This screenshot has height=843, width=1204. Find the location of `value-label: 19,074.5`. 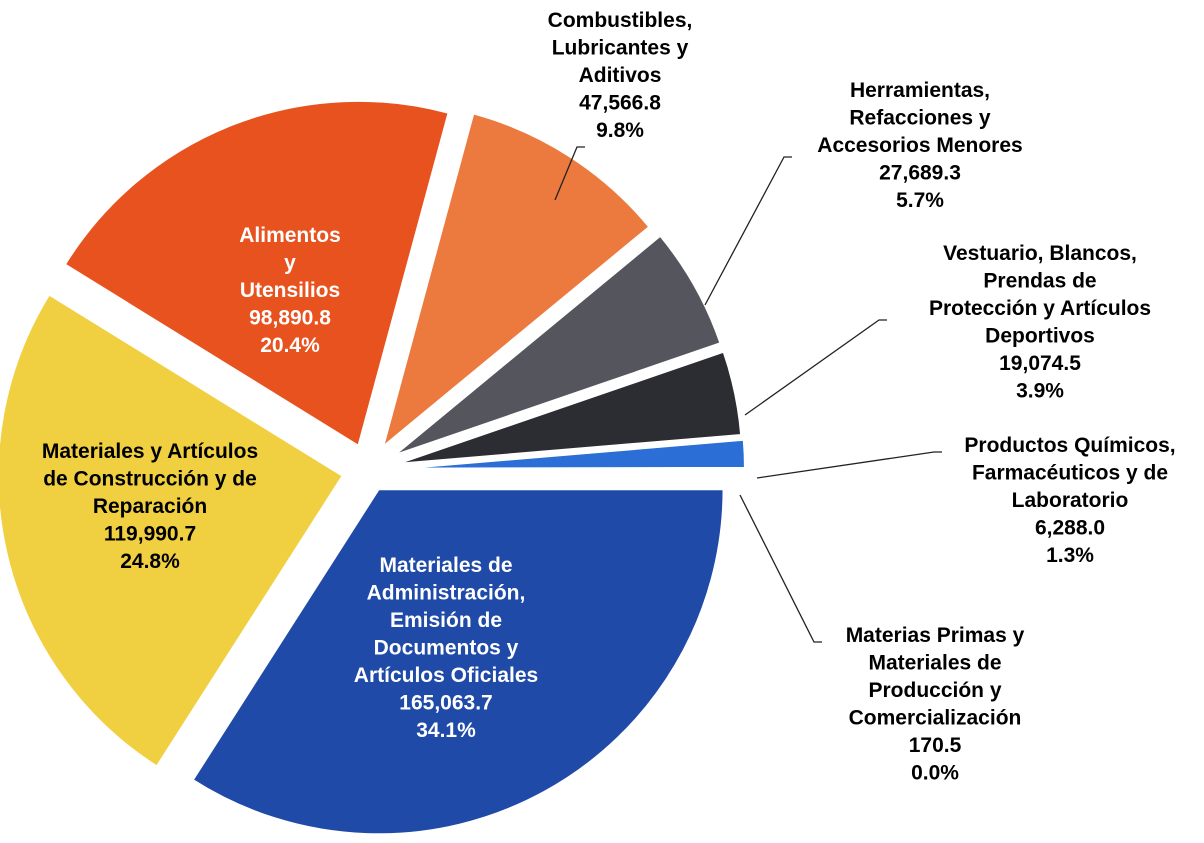

value-label: 19,074.5 is located at coordinates (1040, 363).